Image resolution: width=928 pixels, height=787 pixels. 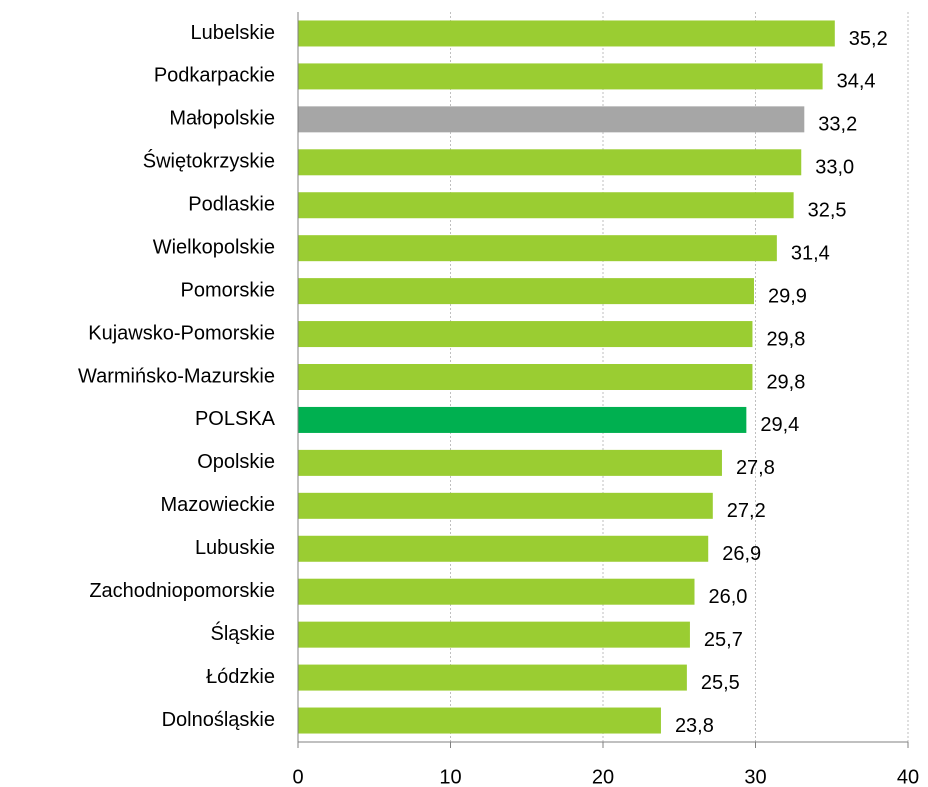 I want to click on data-label: 26,9, so click(x=741, y=554).